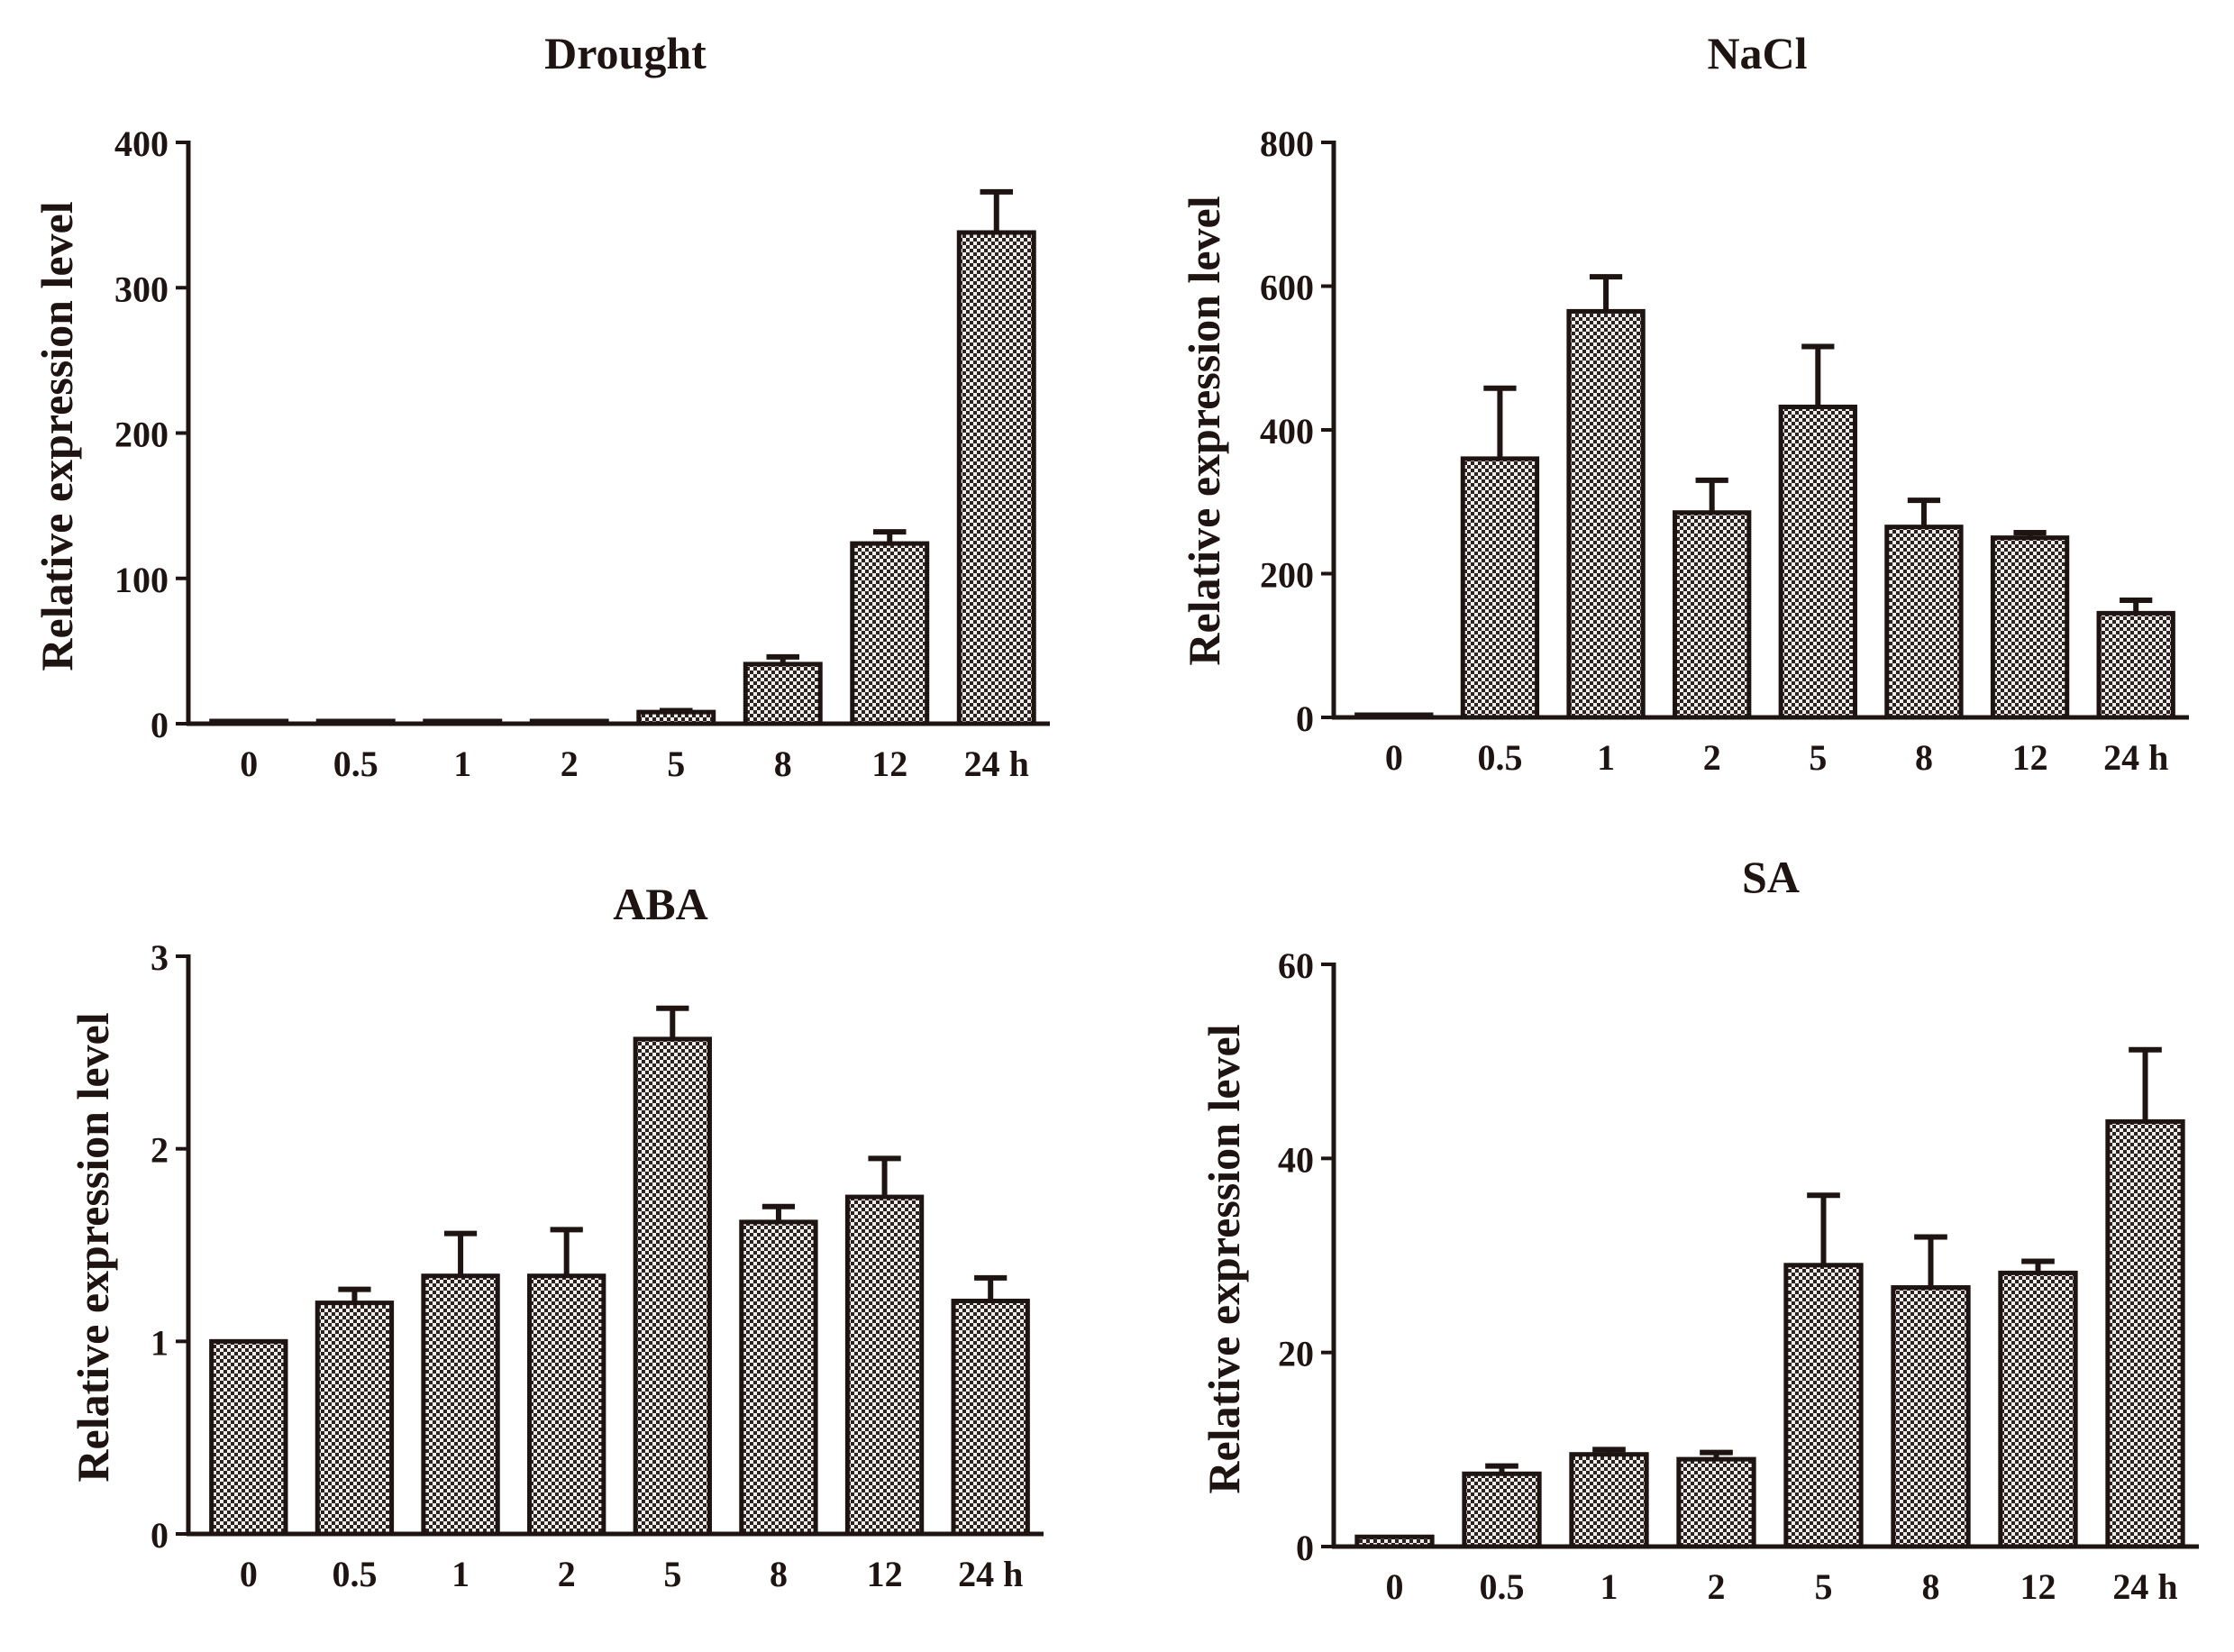 This screenshot has height=1652, width=2234. What do you see at coordinates (141, 580) in the screenshot?
I see `y-tick-label: 100` at bounding box center [141, 580].